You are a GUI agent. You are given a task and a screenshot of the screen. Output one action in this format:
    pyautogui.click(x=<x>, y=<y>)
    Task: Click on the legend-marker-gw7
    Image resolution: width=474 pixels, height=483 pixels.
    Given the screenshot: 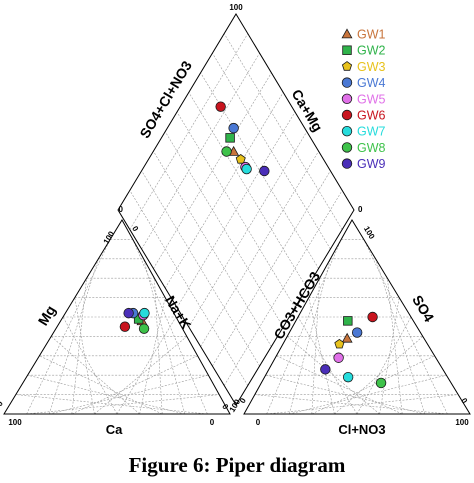 What is the action you would take?
    pyautogui.click(x=347, y=131)
    